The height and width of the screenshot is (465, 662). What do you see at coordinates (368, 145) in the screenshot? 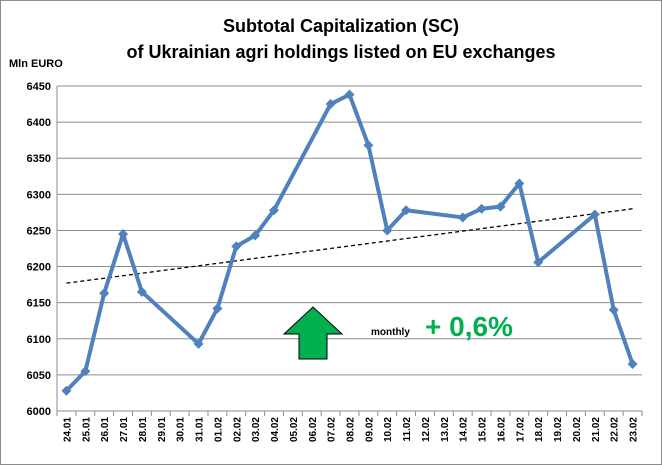
I see `data-point-09.02` at bounding box center [368, 145].